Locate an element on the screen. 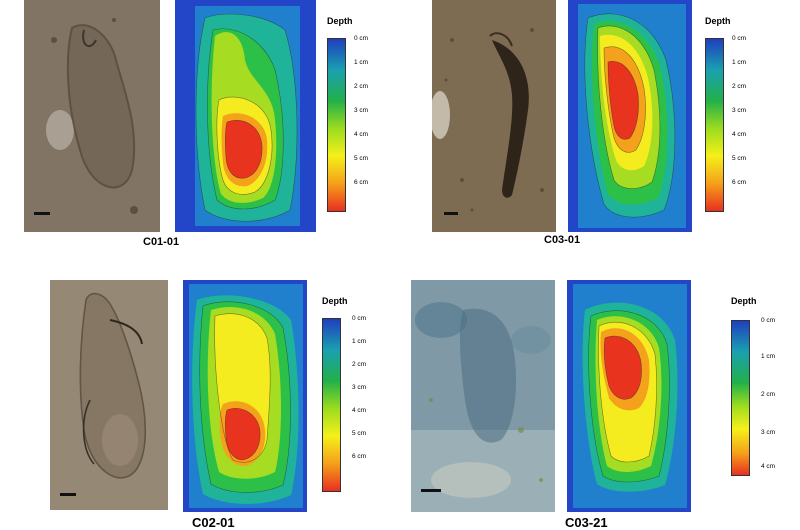  panel-label: C02-01 is located at coordinates (213, 522).